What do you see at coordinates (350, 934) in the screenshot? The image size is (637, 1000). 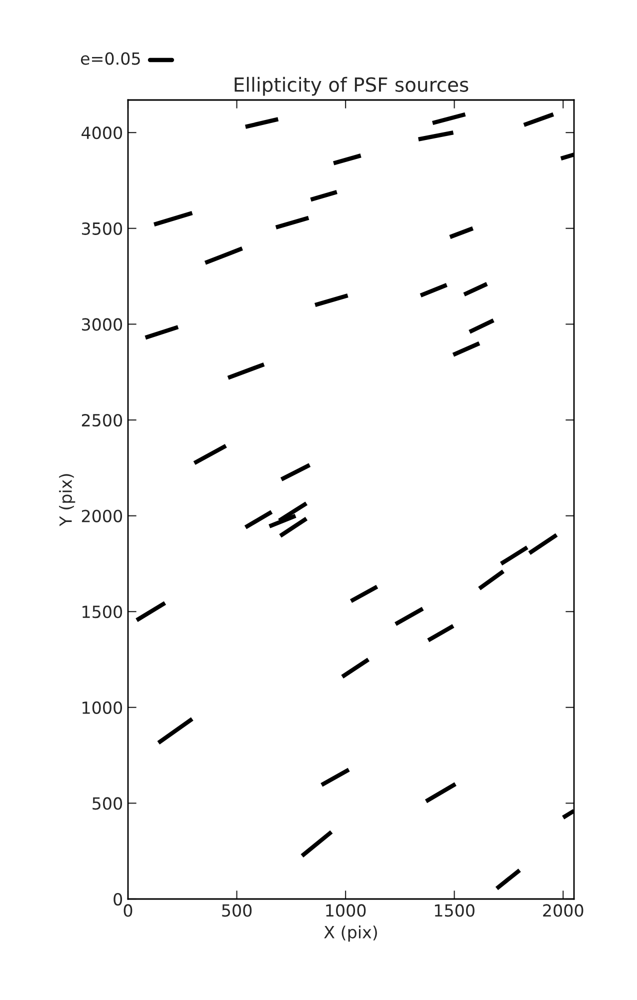 I see `x-axis-title: X (pix)` at bounding box center [350, 934].